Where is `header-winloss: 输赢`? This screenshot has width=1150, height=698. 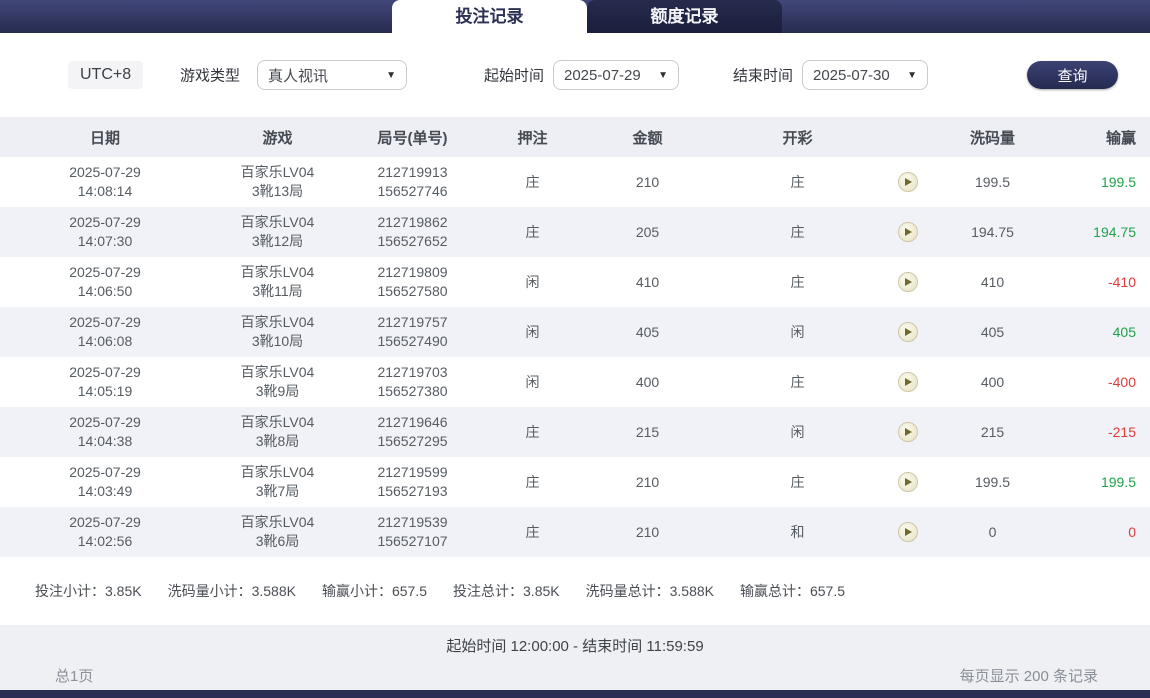 header-winloss: 输赢 is located at coordinates (1120, 138).